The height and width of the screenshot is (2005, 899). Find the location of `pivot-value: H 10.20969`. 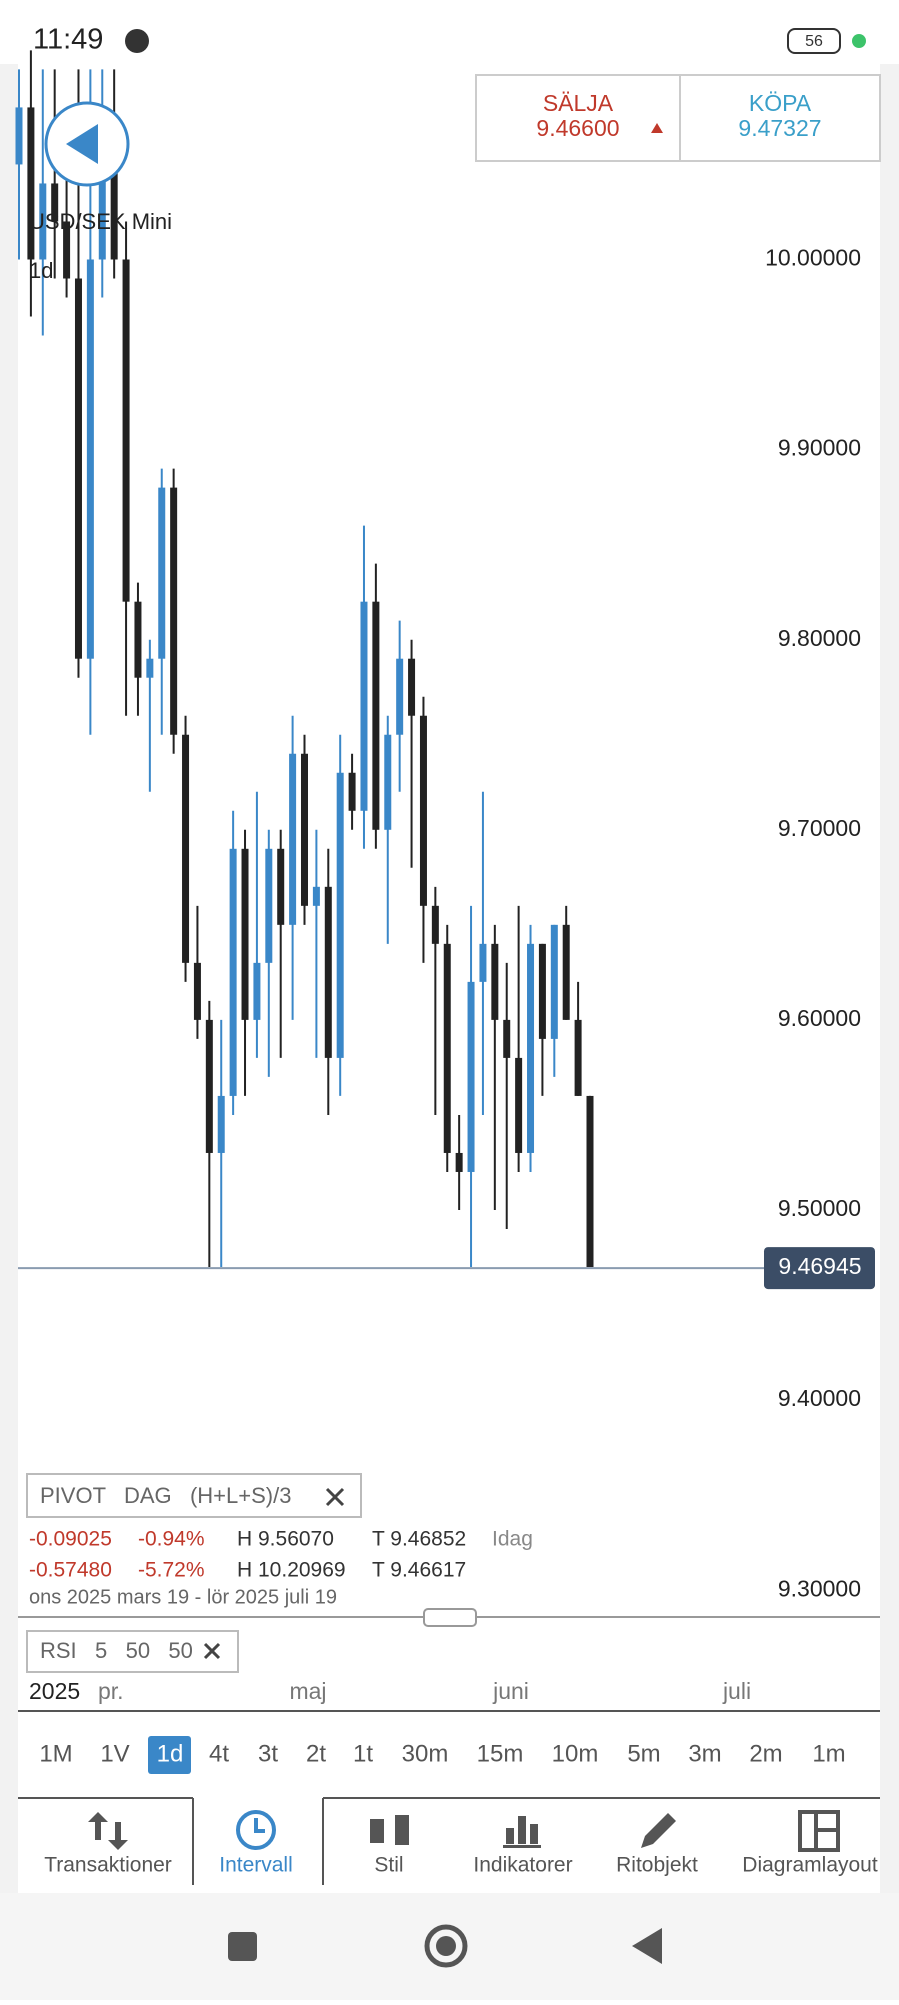

pivot-value: H 10.20969 is located at coordinates (291, 1570).